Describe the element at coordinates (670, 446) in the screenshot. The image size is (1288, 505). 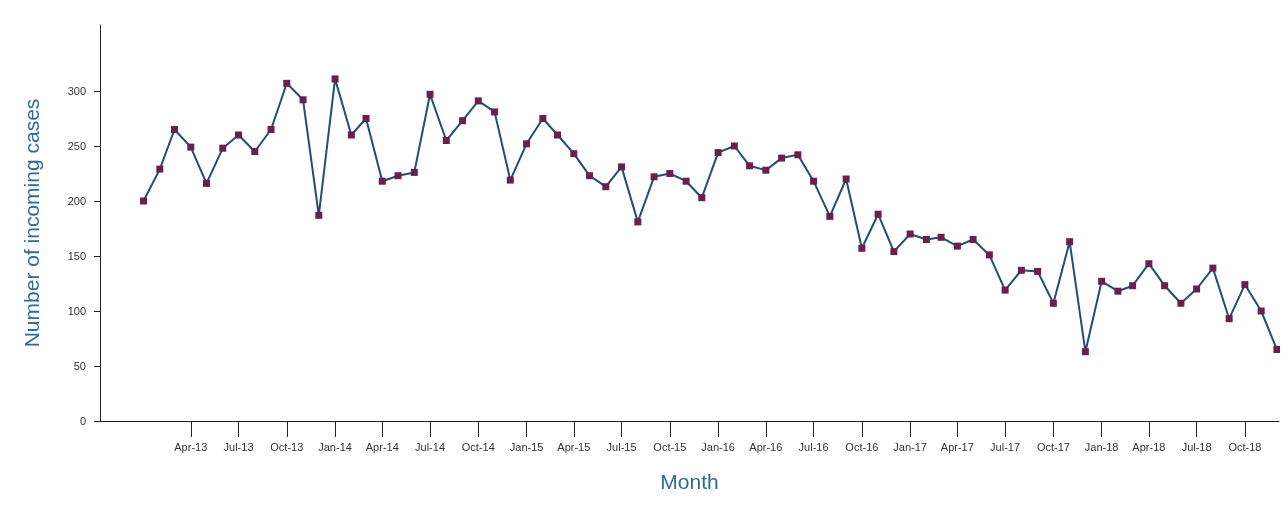
I see `x-tick-label: Oct-15` at that location.